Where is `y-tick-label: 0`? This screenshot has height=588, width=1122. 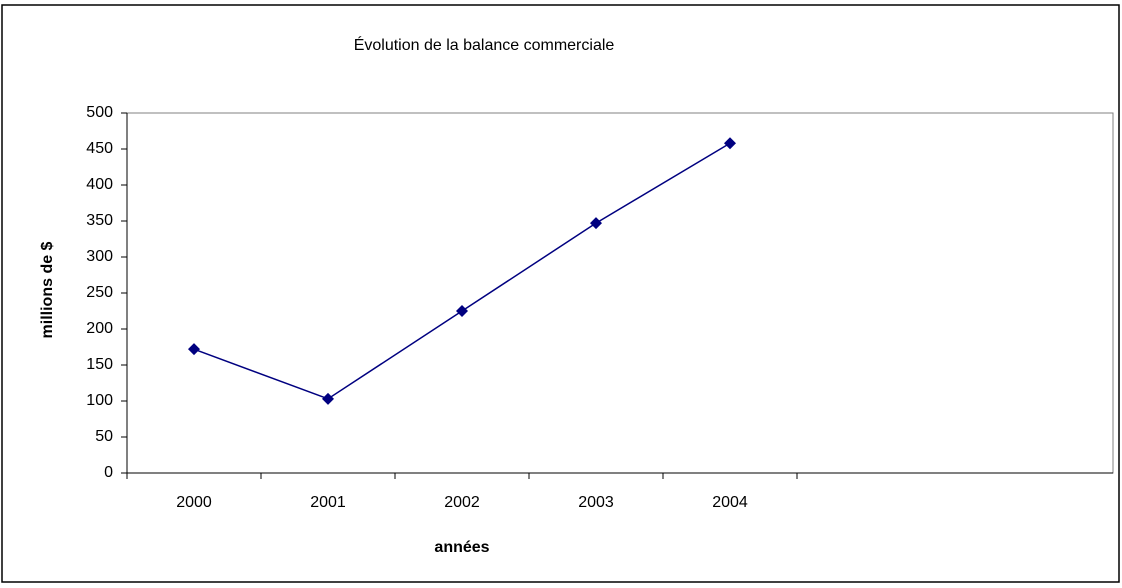
y-tick-label: 0 is located at coordinates (108, 472).